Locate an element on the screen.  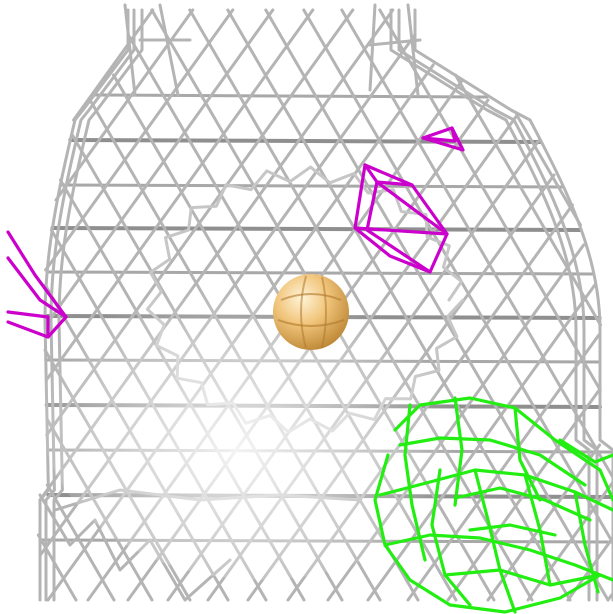
negative-blob-small is located at coordinates (443, 139).